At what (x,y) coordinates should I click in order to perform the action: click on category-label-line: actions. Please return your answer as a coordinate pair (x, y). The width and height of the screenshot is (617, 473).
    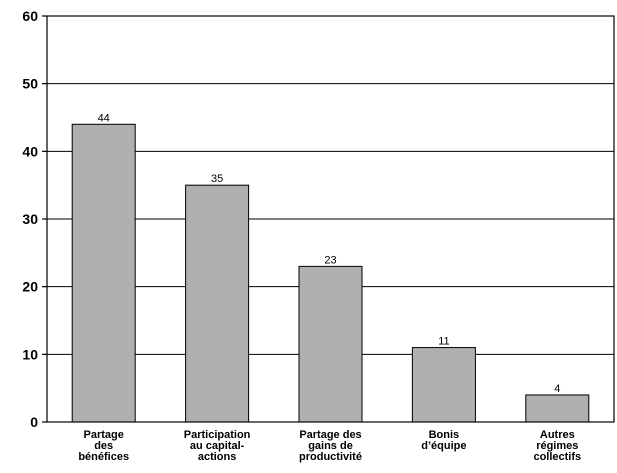
    Looking at the image, I should click on (217, 457).